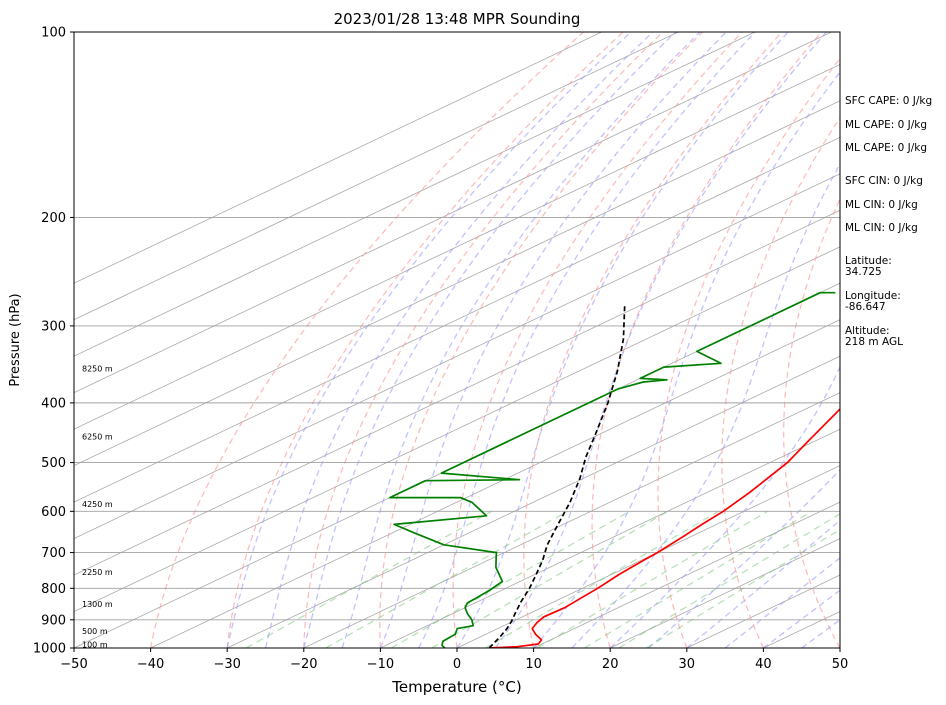  What do you see at coordinates (53, 218) in the screenshot?
I see `y-tick-label: 200` at bounding box center [53, 218].